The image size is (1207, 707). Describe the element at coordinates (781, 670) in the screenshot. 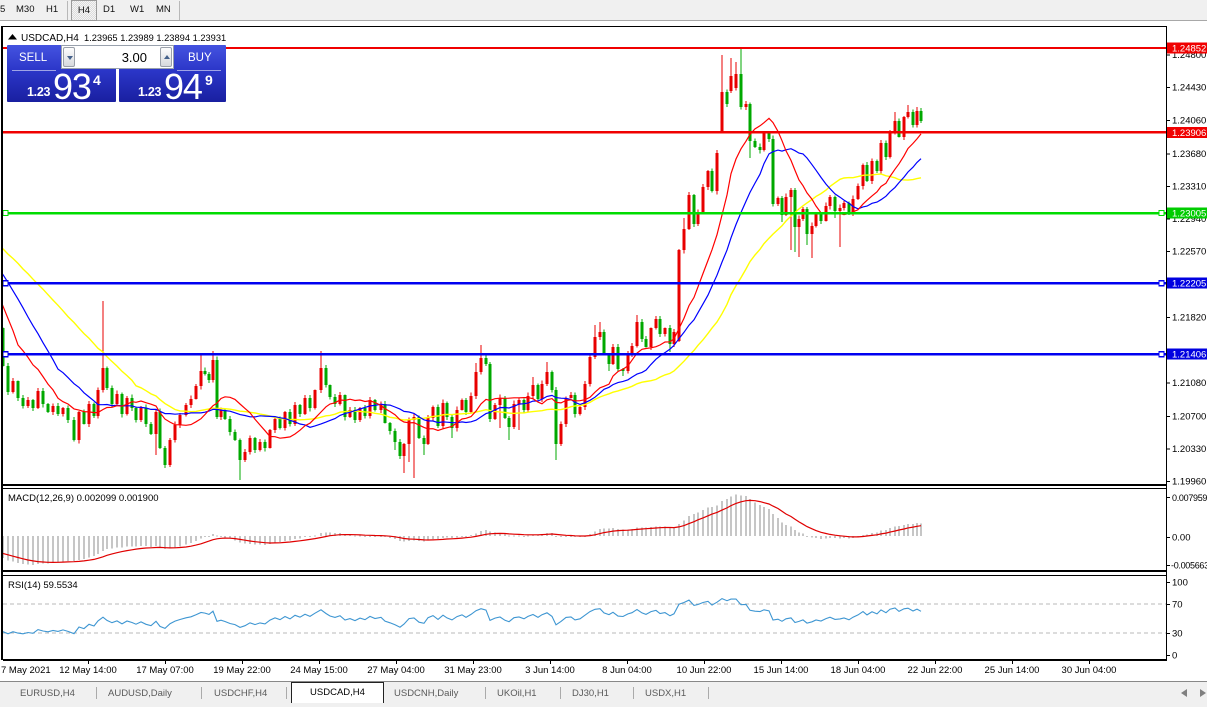

I see `svg-text: 15 Jun 14:00` at that location.